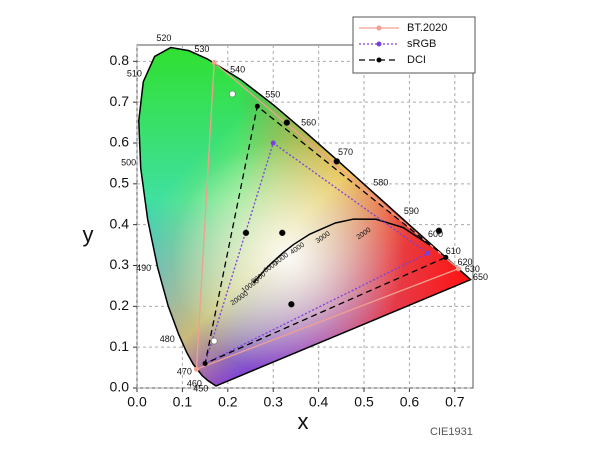 This screenshot has height=450, width=600. What do you see at coordinates (134, 73) in the screenshot?
I see `wavelength-label: 510` at bounding box center [134, 73].